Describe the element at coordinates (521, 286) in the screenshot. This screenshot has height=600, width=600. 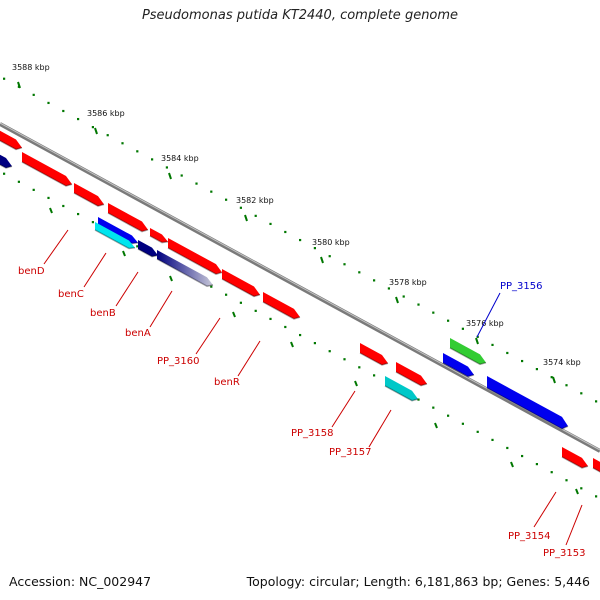
I see `gene-label: PP_3156` at that location.